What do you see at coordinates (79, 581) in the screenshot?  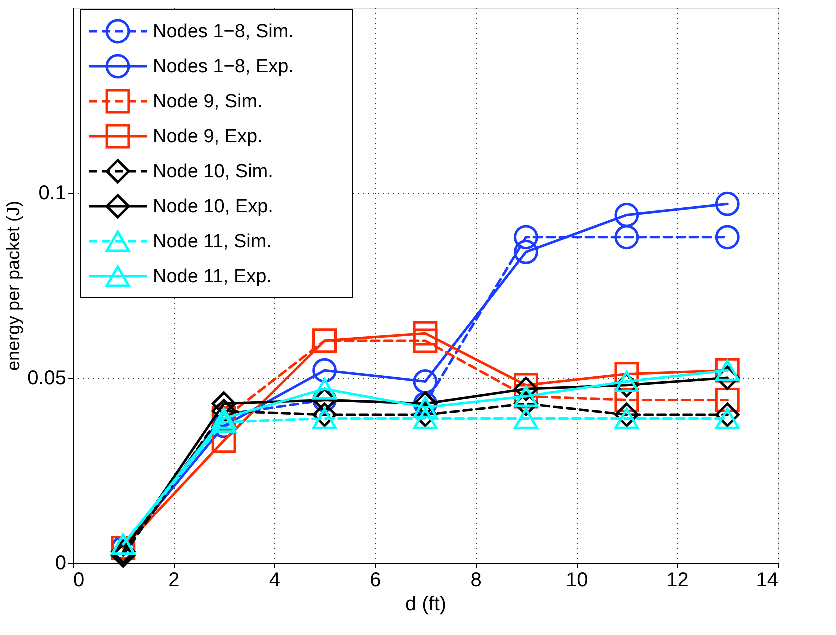 I see `x-tick-label: 0` at bounding box center [79, 581].